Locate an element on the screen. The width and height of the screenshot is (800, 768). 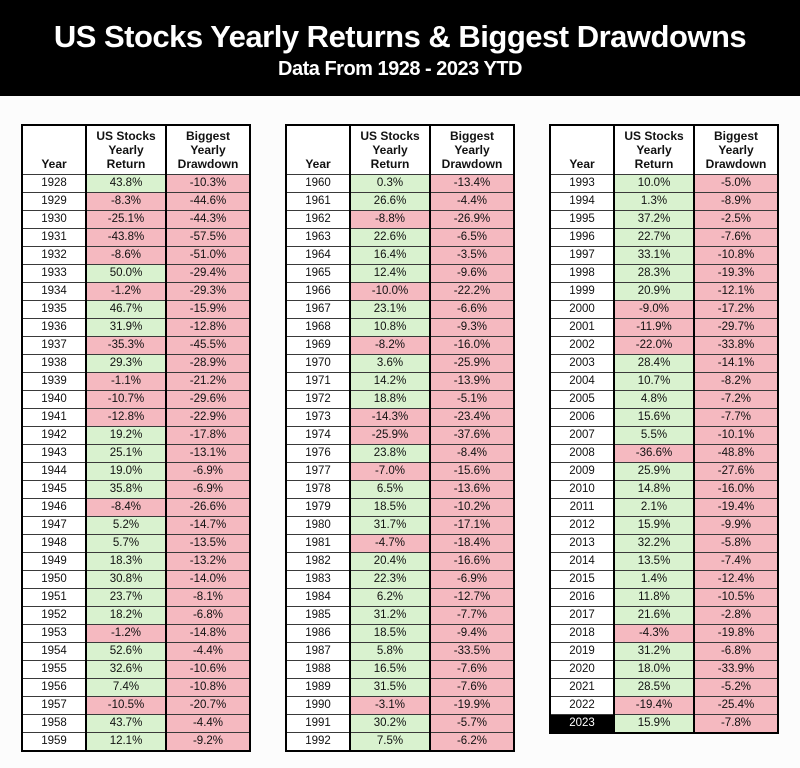
return-cell: 1.4% is located at coordinates (654, 580).